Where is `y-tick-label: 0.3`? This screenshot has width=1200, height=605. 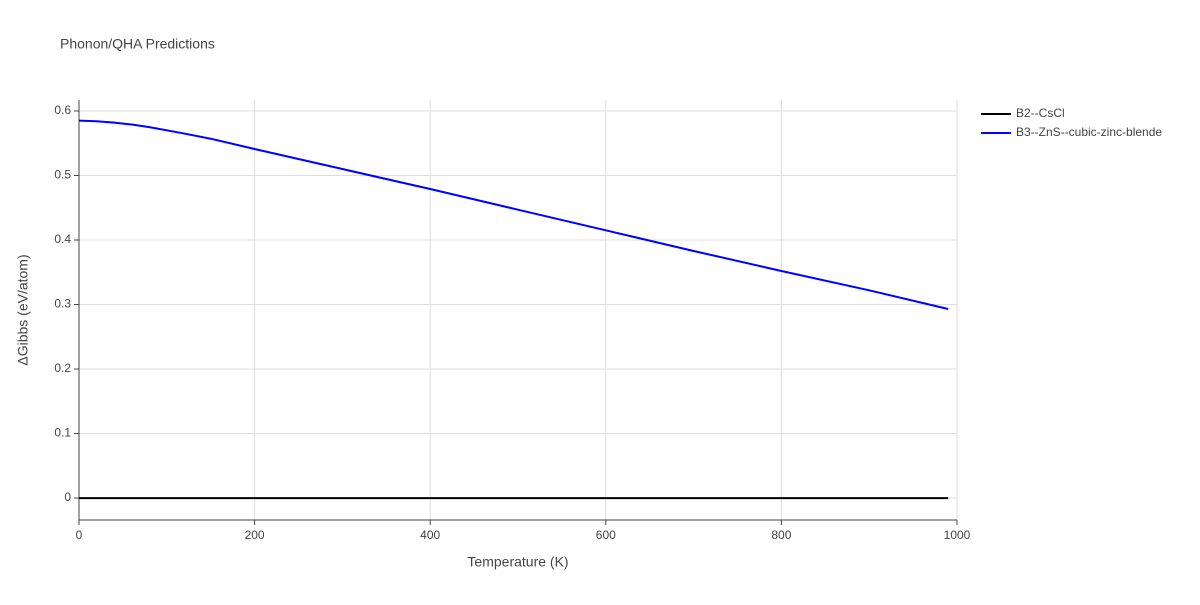
y-tick-label: 0.3 is located at coordinates (62, 304).